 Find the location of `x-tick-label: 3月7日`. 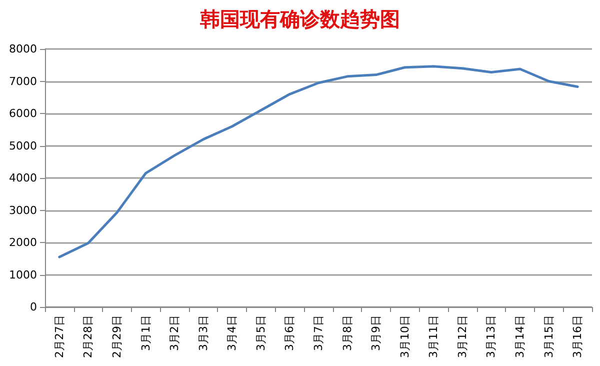

x-tick-label: 3月7日 is located at coordinates (318, 333).